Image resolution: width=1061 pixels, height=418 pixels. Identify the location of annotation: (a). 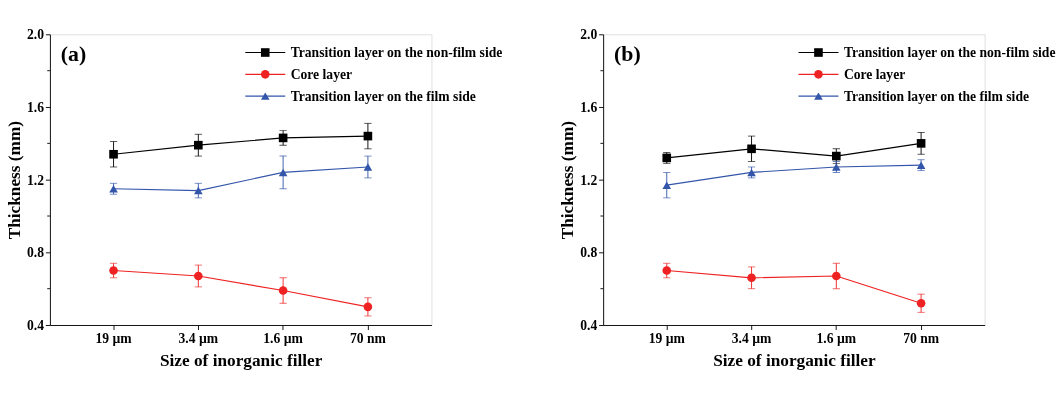
(73, 53).